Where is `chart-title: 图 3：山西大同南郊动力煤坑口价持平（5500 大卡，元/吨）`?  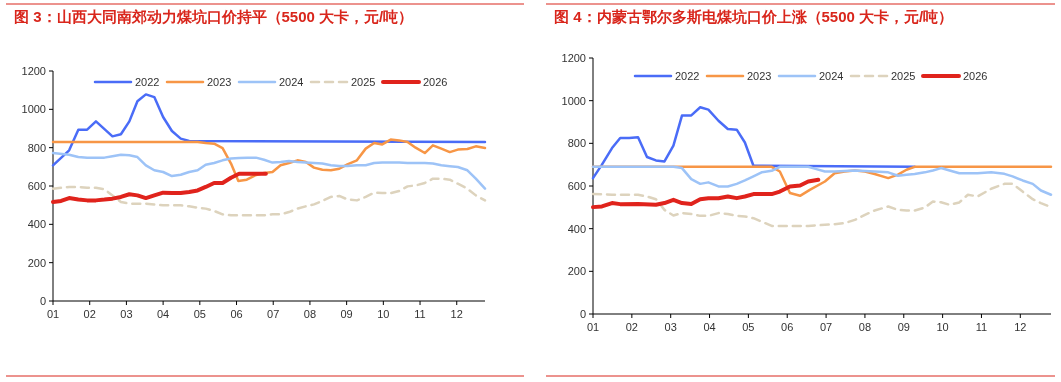
chart-title: 图 3：山西大同南郊动力煤坑口价持平（5500 大卡，元/吨） is located at coordinates (214, 16).